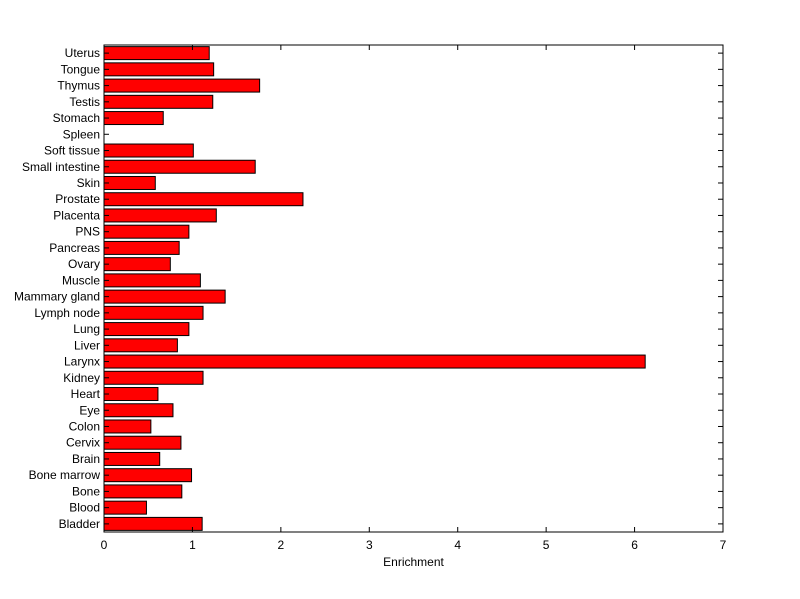 The image size is (800, 599). I want to click on y-tick-label: Eye, so click(89, 410).